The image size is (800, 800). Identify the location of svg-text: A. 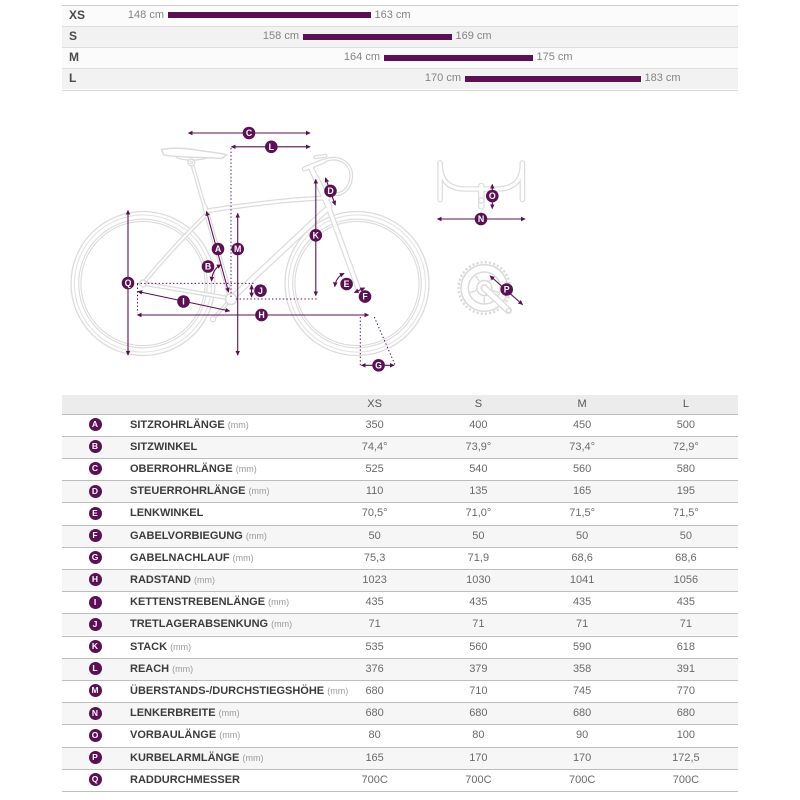
(218, 249).